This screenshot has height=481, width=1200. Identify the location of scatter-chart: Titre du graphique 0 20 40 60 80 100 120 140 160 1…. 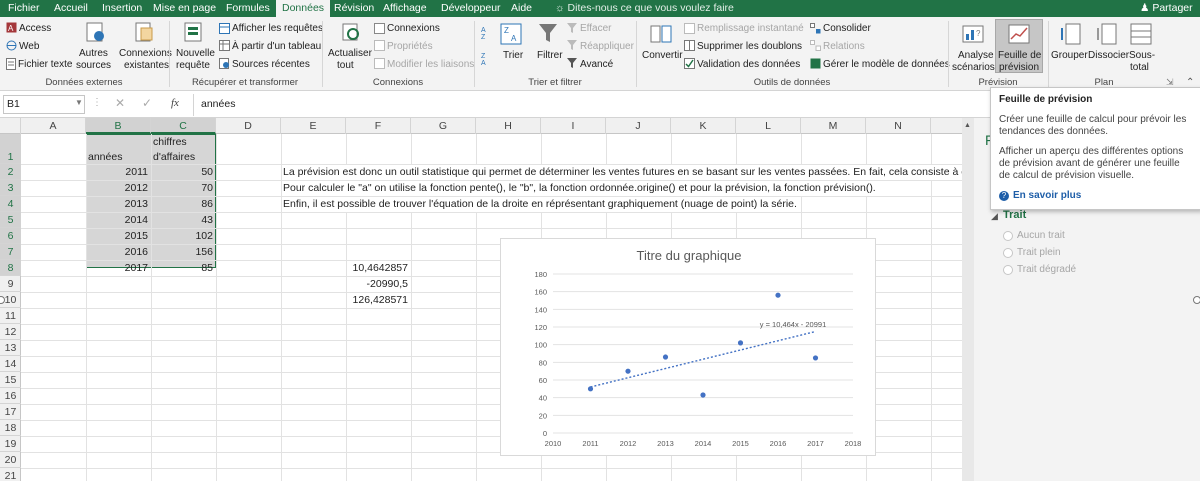
(688, 347).